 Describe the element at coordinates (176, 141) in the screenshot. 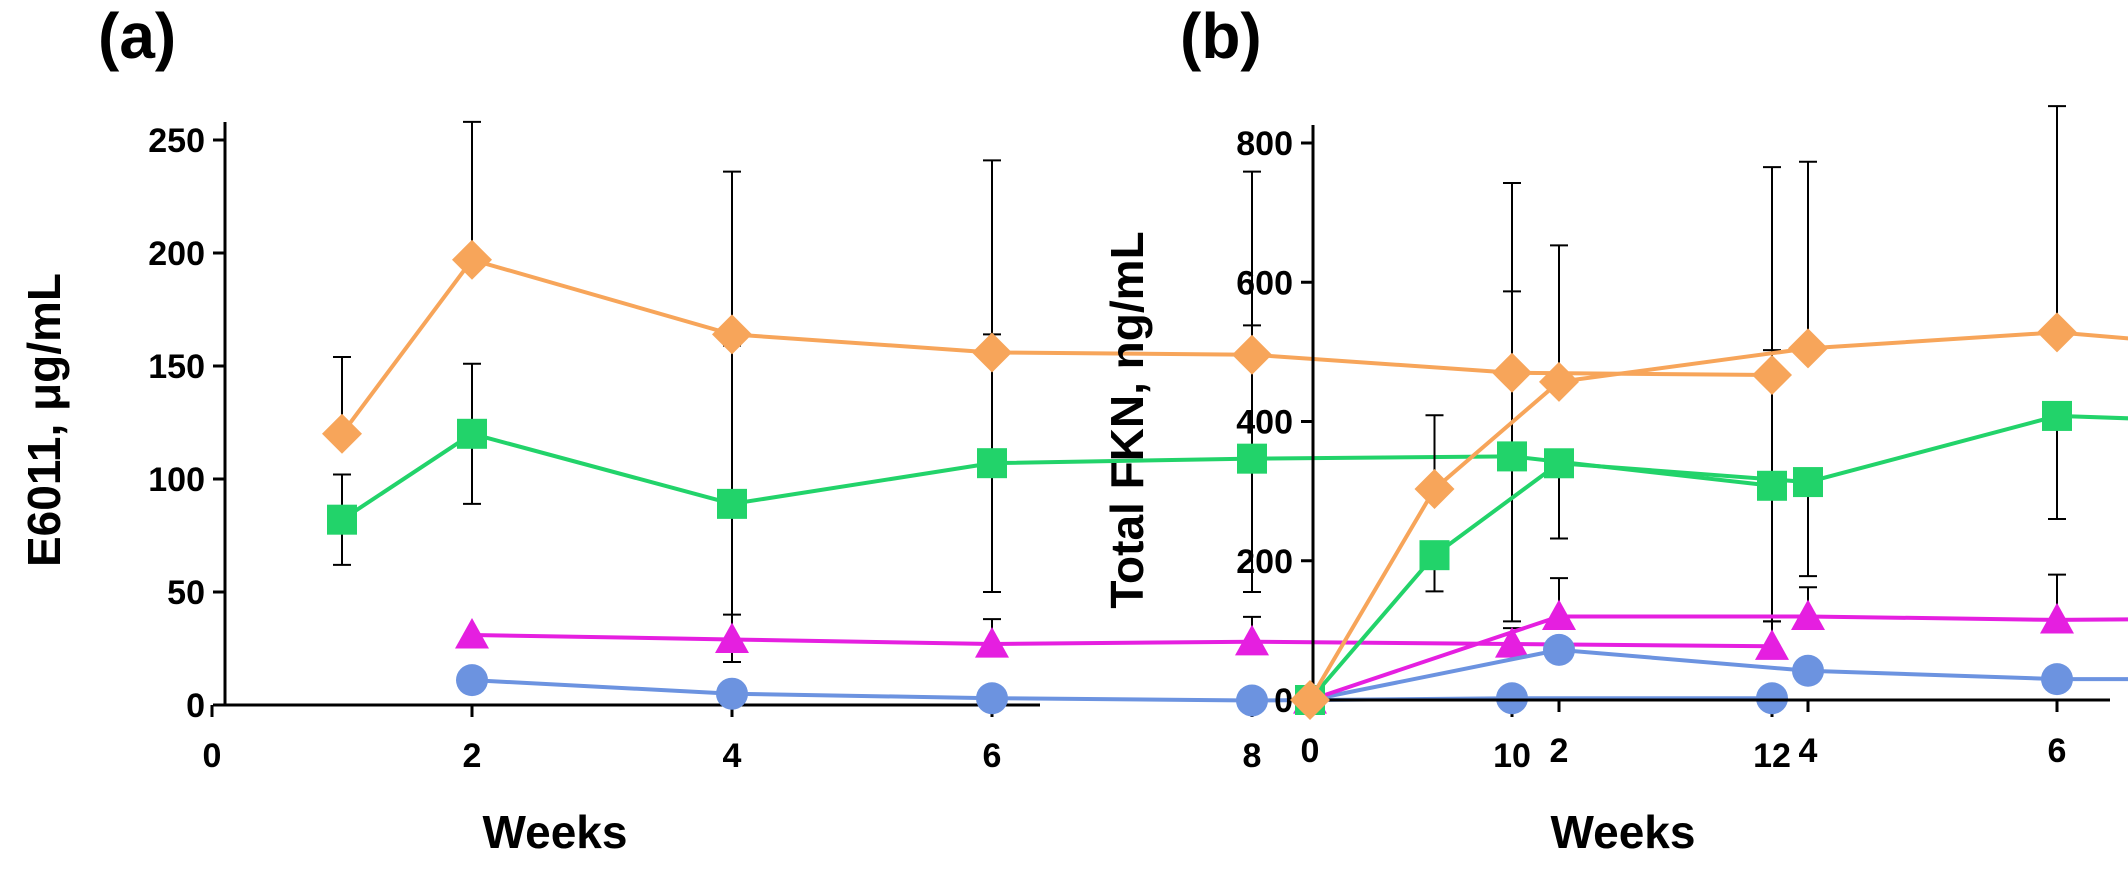

I see `panel-a-y-tick-label: 250` at that location.